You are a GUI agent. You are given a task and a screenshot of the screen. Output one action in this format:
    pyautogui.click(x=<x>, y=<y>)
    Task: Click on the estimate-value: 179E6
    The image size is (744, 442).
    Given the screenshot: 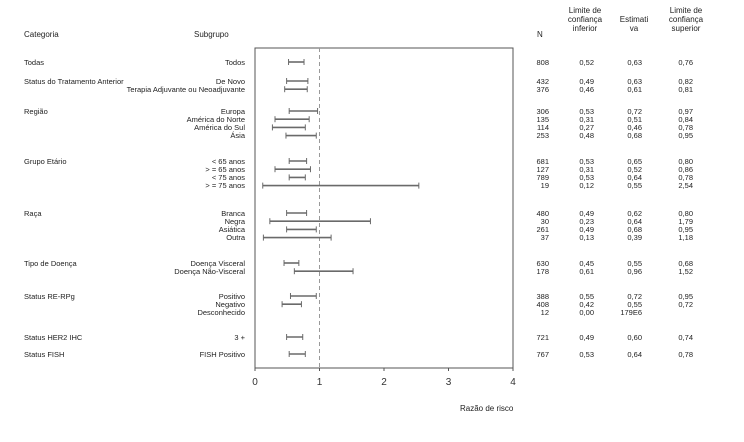 What is the action you would take?
    pyautogui.click(x=631, y=312)
    